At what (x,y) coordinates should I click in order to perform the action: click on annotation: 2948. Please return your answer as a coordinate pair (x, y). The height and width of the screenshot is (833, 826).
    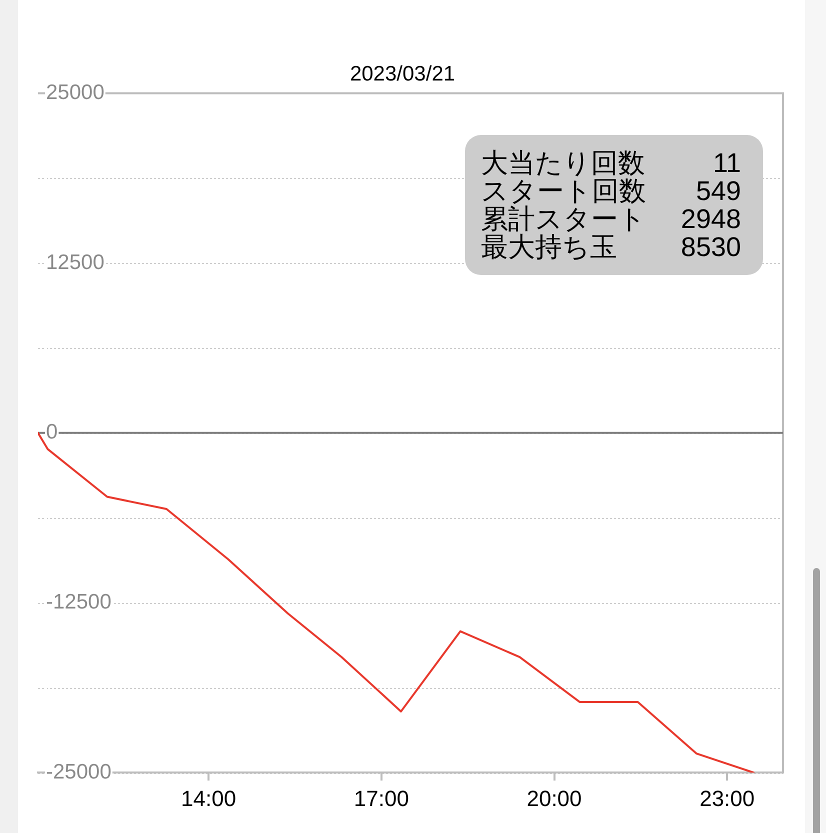
    Looking at the image, I should click on (710, 219).